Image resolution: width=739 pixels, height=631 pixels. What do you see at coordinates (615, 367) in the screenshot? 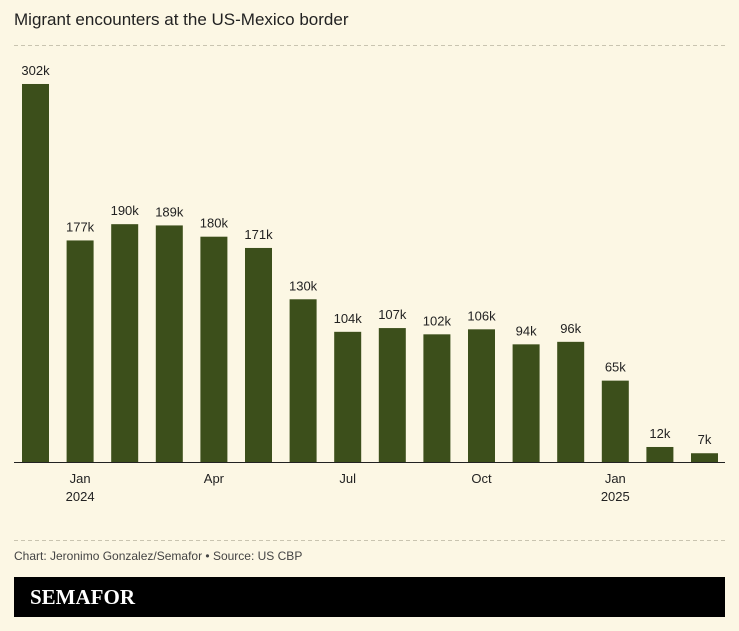
I see `value-label: 65k` at bounding box center [615, 367].